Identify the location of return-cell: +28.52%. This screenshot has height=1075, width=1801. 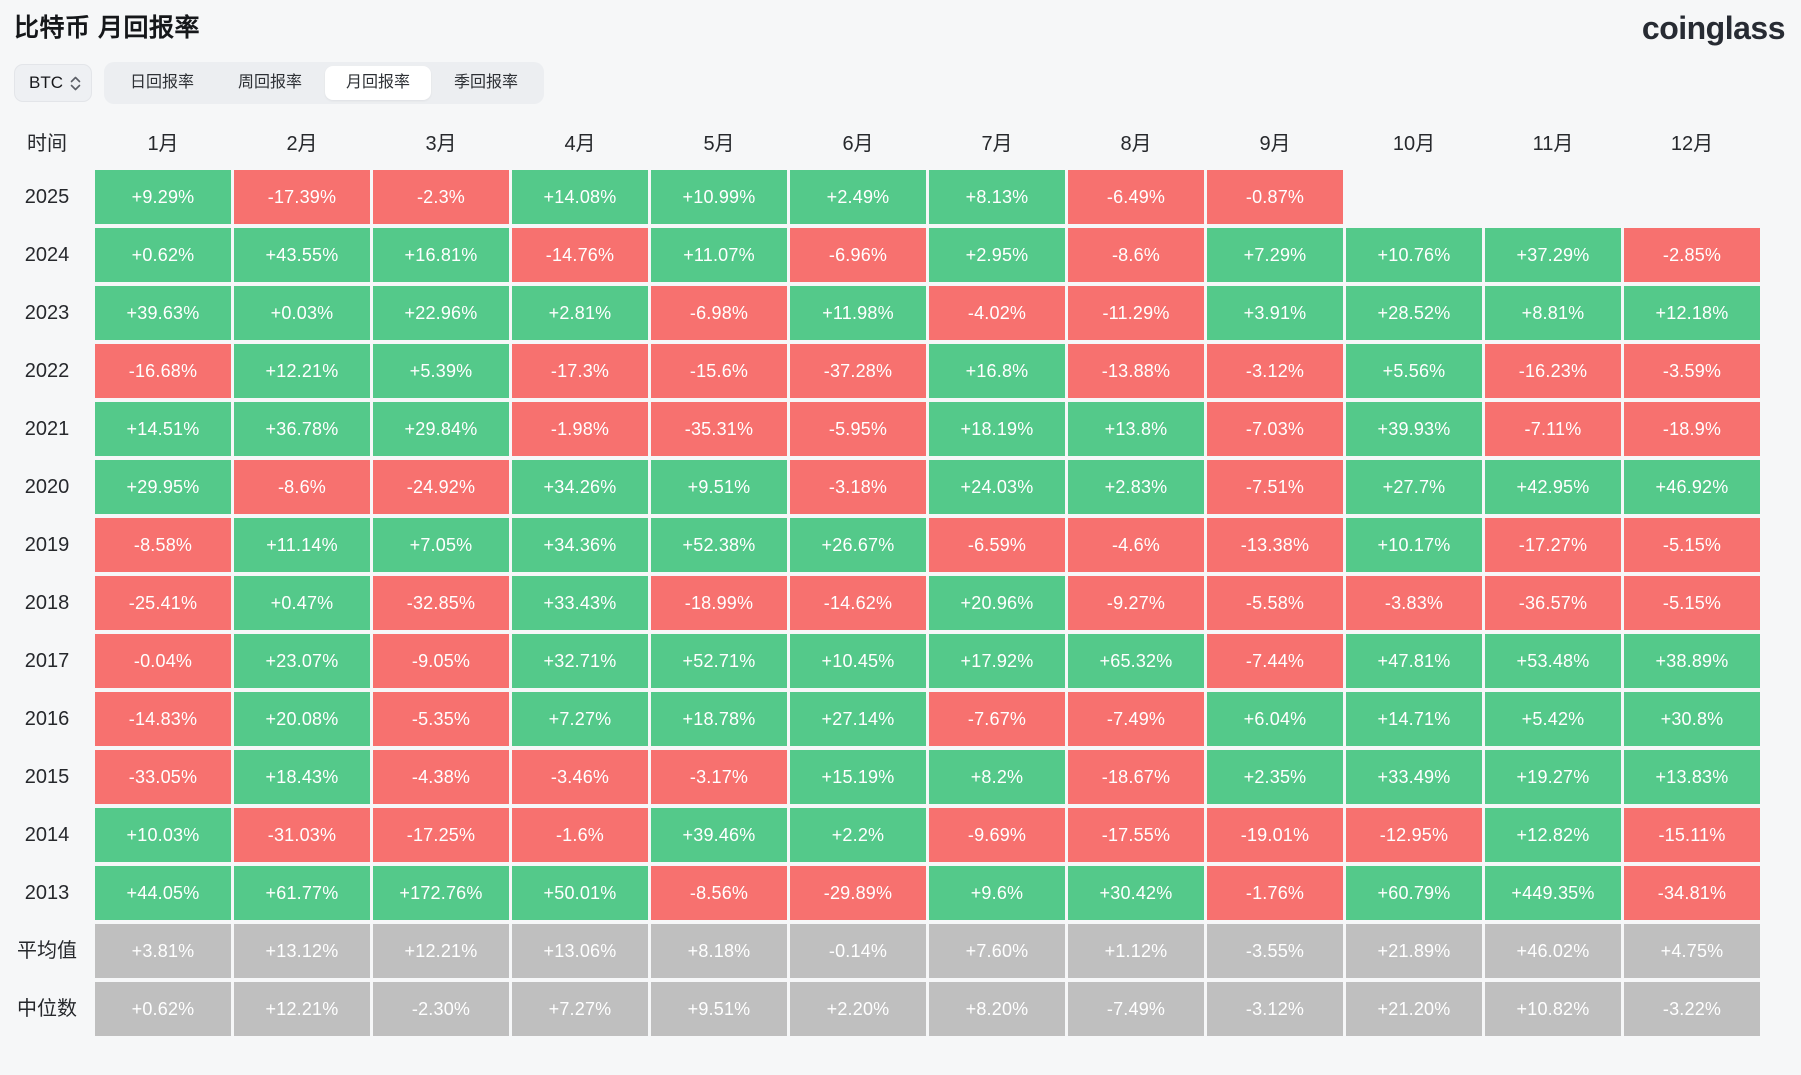
(1414, 313).